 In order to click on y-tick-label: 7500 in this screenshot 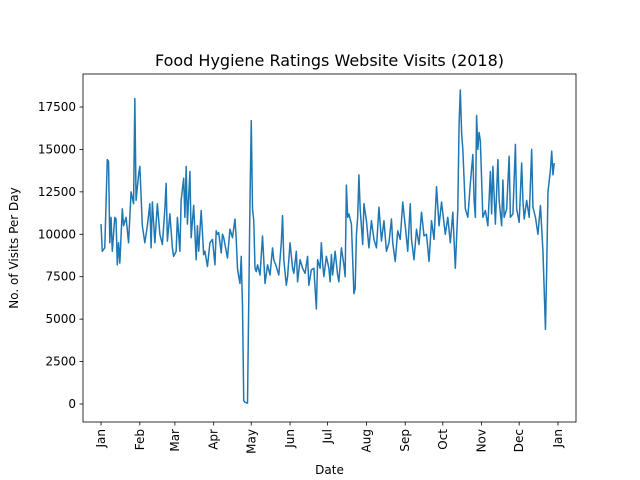, I will do `click(60, 277)`.